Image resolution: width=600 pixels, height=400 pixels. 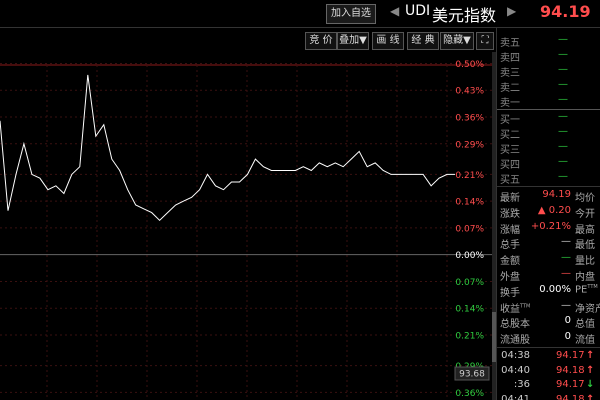 I want to click on tick-time: 04:38, so click(x=515, y=355).